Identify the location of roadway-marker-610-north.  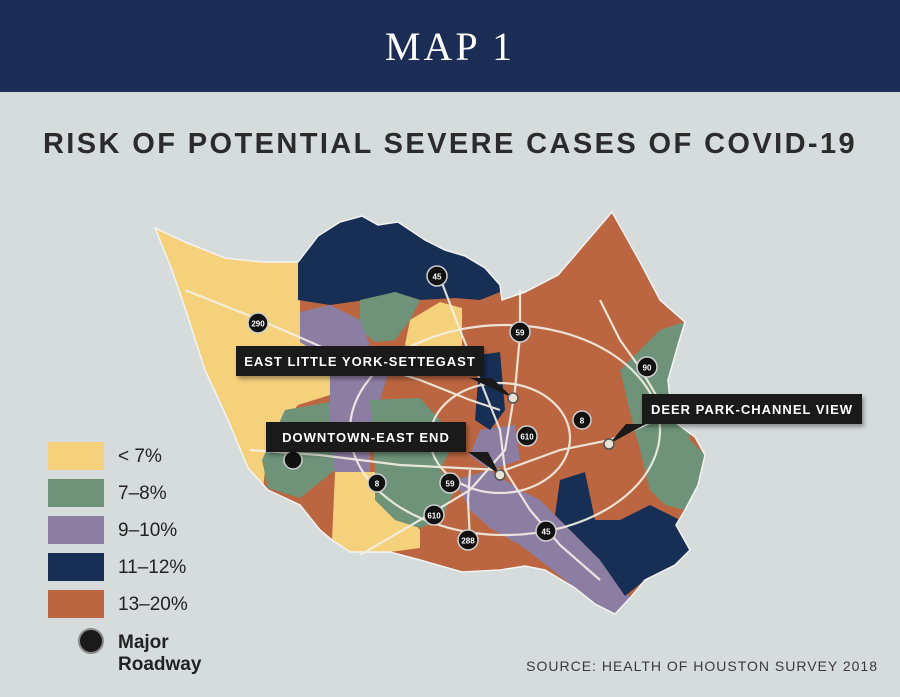
(527, 436).